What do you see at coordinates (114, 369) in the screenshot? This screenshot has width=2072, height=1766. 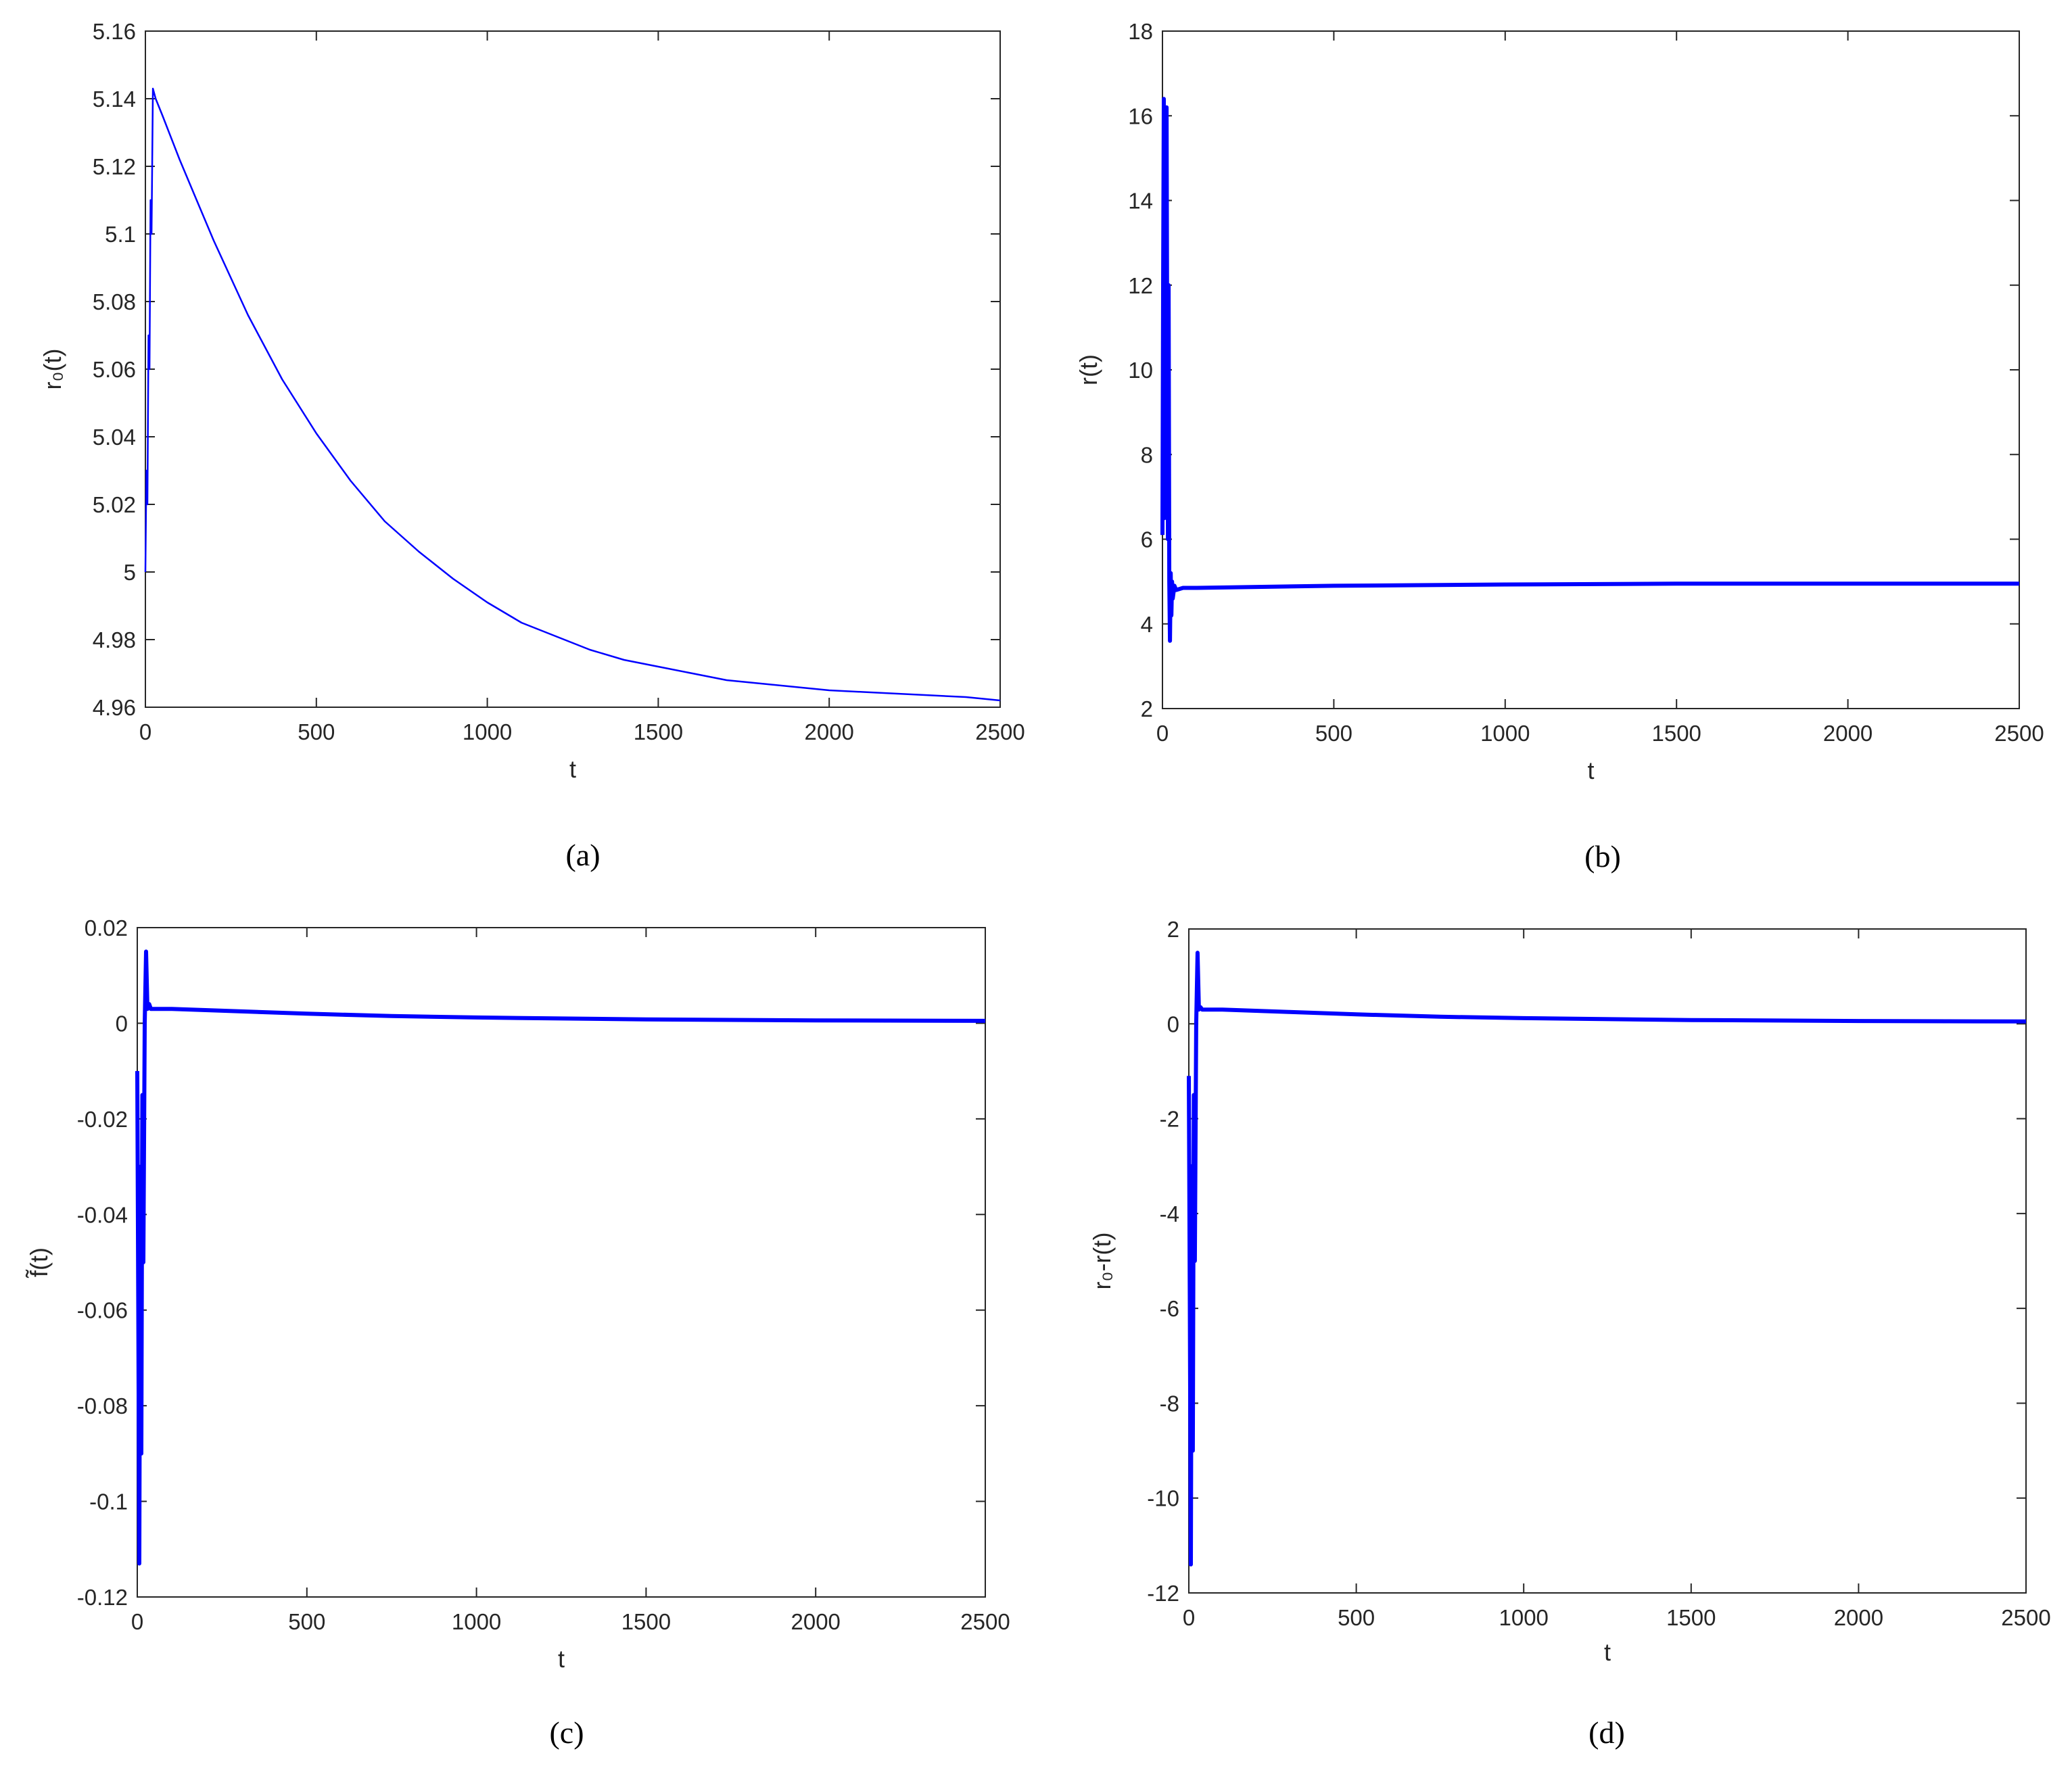 I see `y-tick-label-a: 5.06` at bounding box center [114, 369].